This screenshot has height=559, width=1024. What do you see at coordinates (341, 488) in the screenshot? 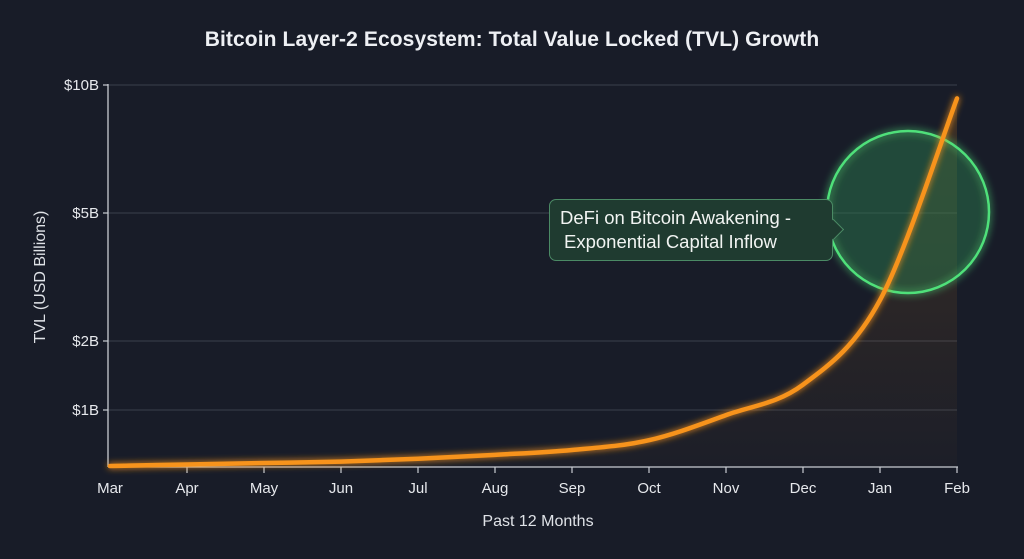
I see `x-tick-label: Jun` at bounding box center [341, 488].